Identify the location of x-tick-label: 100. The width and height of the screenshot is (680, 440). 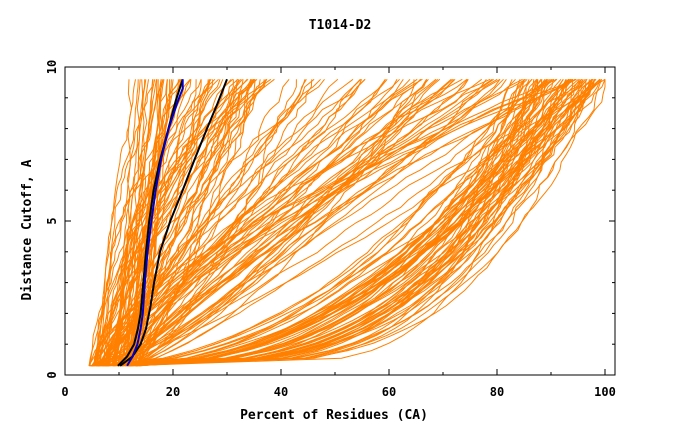
(605, 392).